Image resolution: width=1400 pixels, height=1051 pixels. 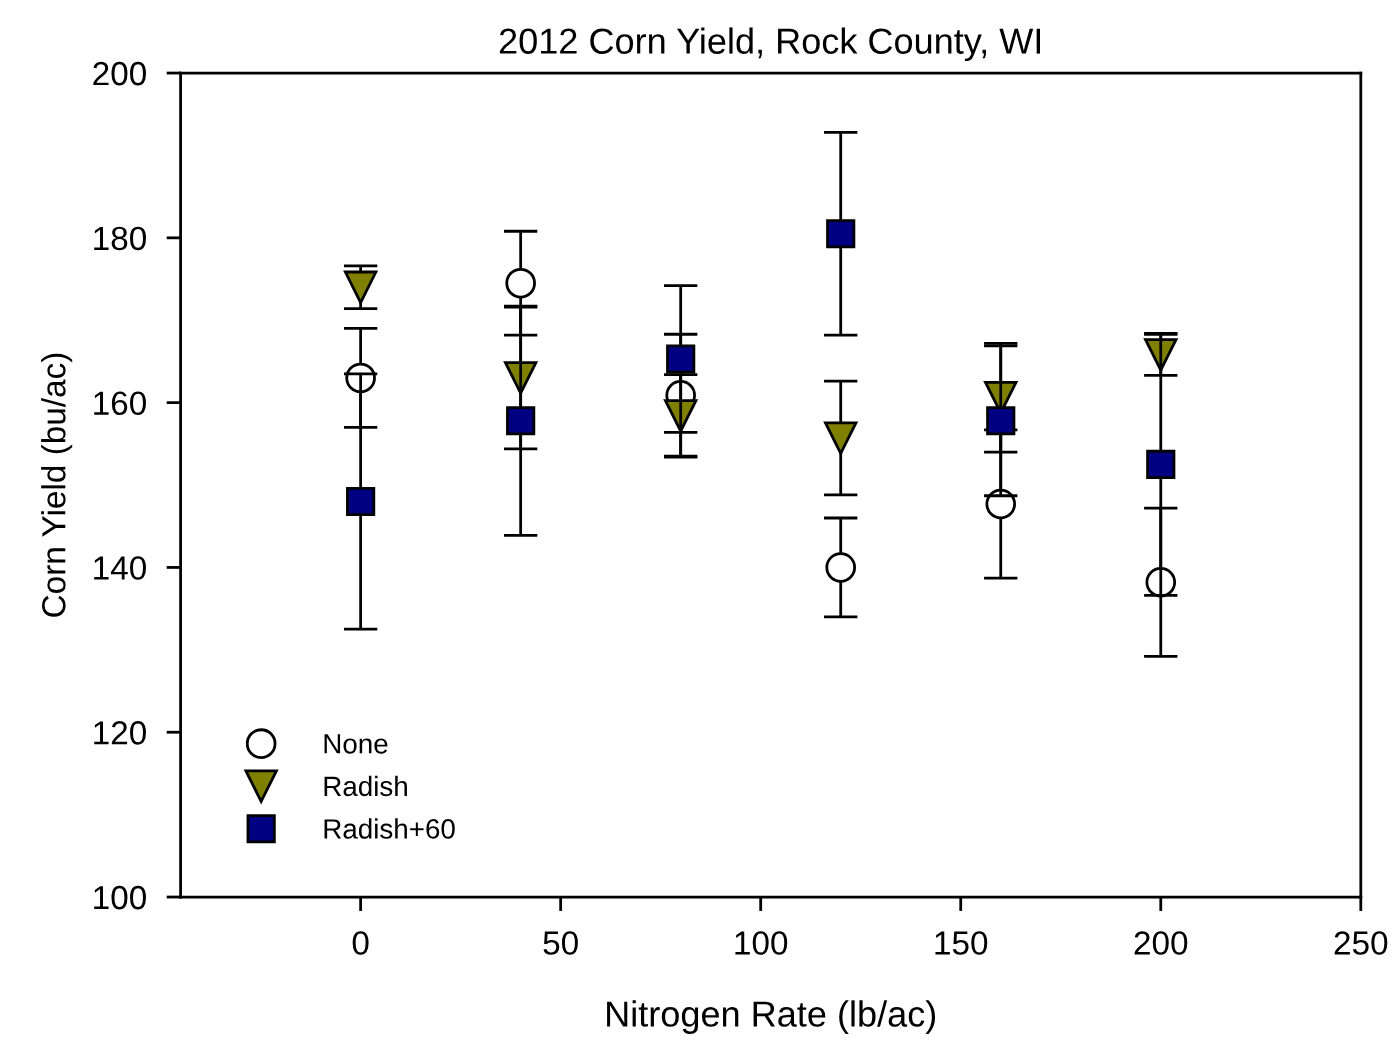 I want to click on y-tick-label: 200, so click(x=119, y=73).